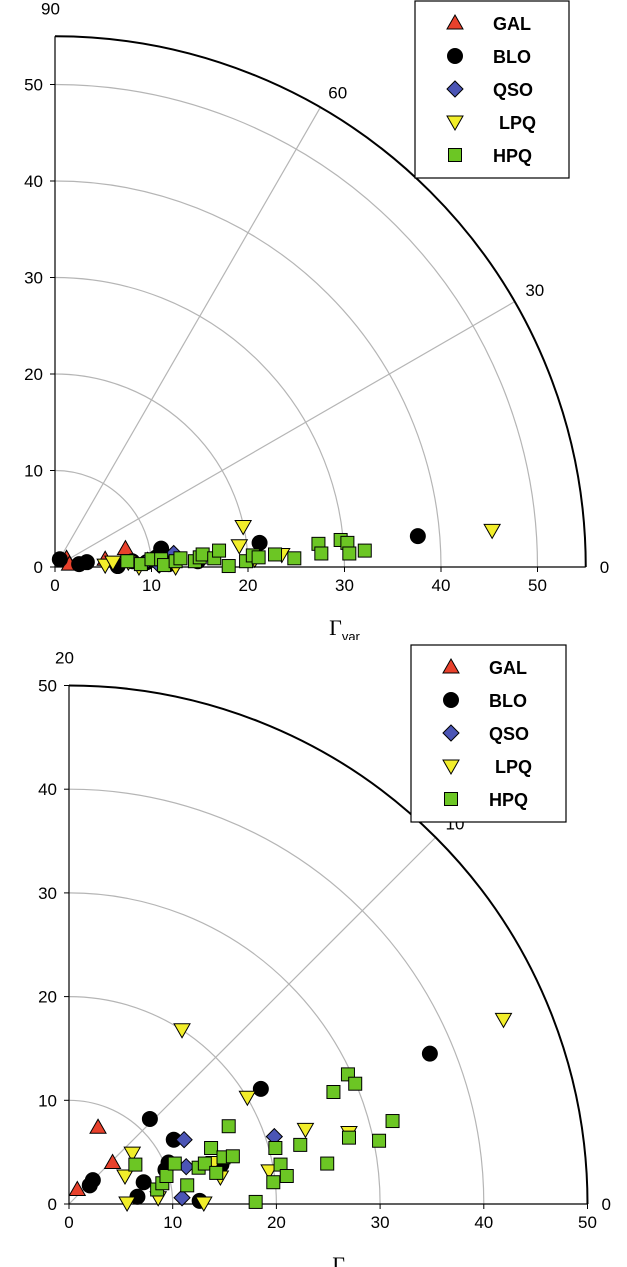 The width and height of the screenshot is (627, 1267). What do you see at coordinates (54, 585) in the screenshot?
I see `x-tick-label: 0` at bounding box center [54, 585].